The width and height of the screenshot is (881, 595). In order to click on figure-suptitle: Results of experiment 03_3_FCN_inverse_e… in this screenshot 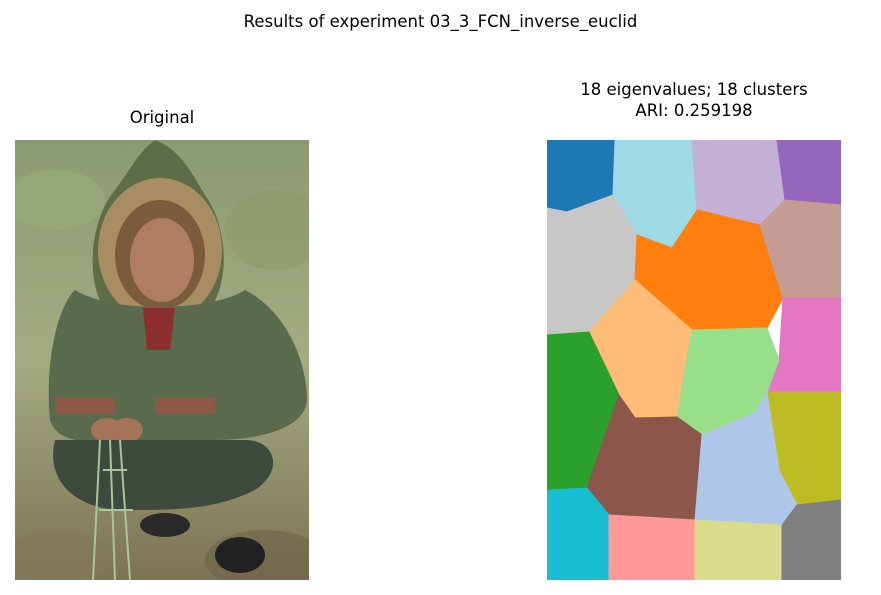, I will do `click(440, 21)`.